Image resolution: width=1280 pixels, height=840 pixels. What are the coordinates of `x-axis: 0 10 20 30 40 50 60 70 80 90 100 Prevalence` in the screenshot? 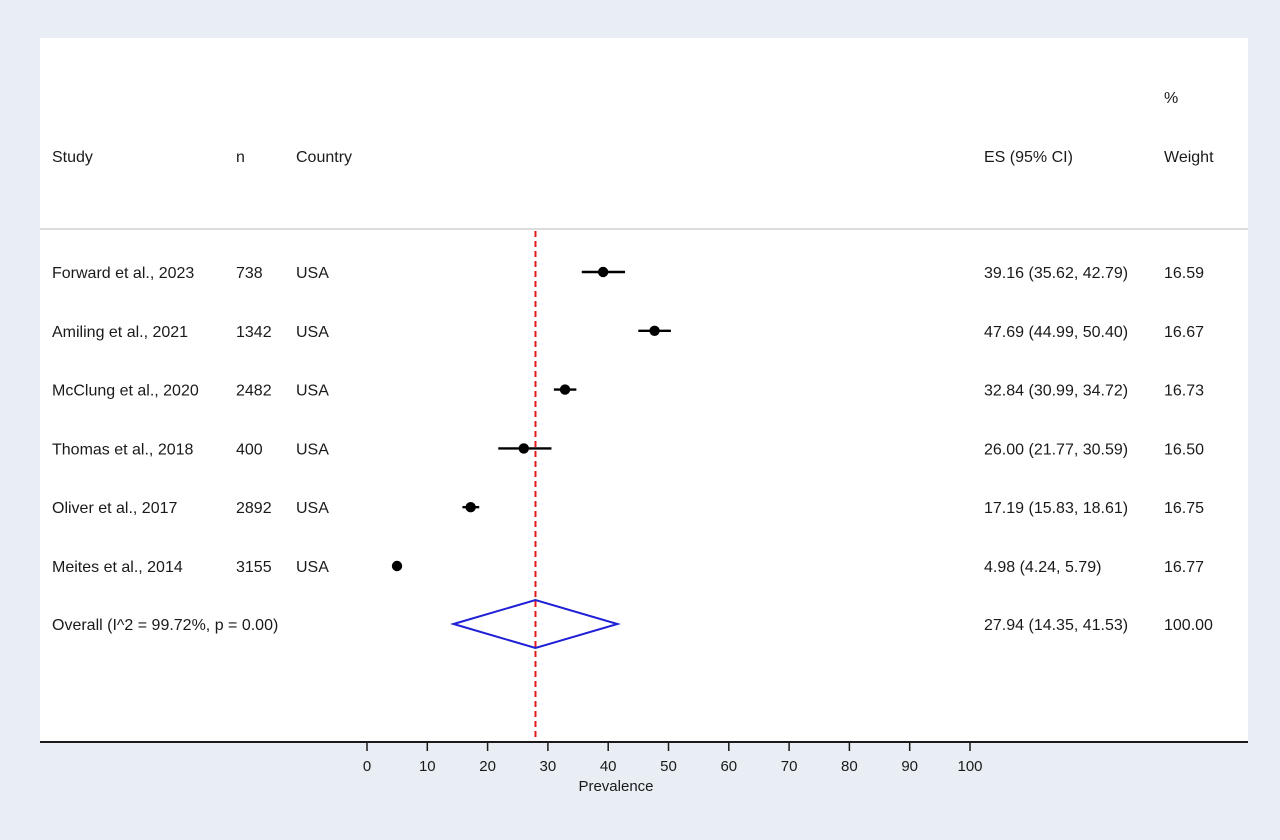 It's located at (644, 768).